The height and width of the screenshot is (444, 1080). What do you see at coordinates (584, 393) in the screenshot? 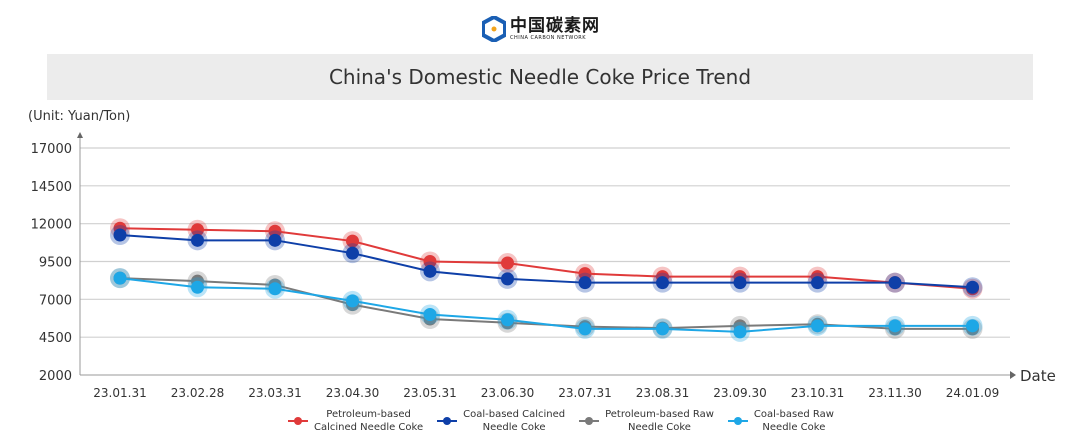
I see `x-tick-label: 23.07.31` at bounding box center [584, 393].